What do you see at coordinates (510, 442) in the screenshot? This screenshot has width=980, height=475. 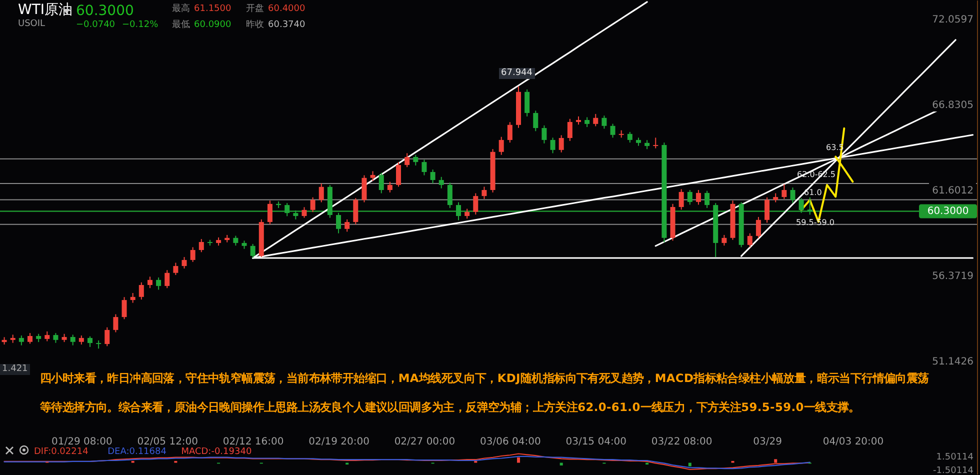 I see `x-tick-label: 03/06 04:00` at bounding box center [510, 442].